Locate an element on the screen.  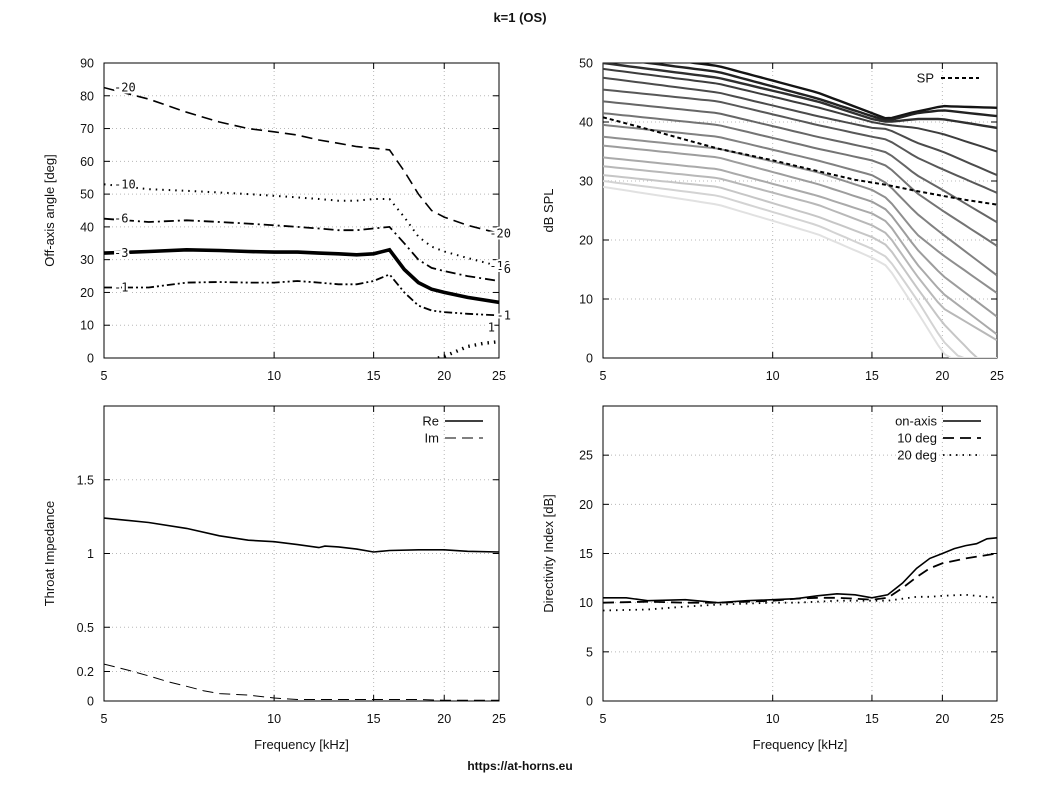
spl-ytick-label: 10 is located at coordinates (586, 300).